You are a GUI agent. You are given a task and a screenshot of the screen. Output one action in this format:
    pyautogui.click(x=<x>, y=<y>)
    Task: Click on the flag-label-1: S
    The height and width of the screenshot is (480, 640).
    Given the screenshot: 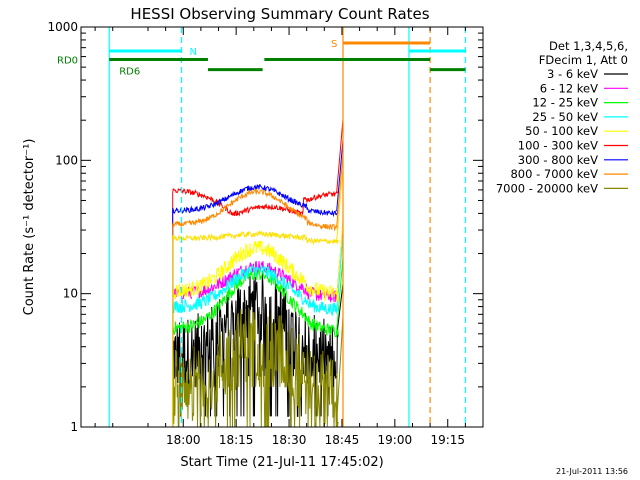 What is the action you would take?
    pyautogui.click(x=334, y=44)
    